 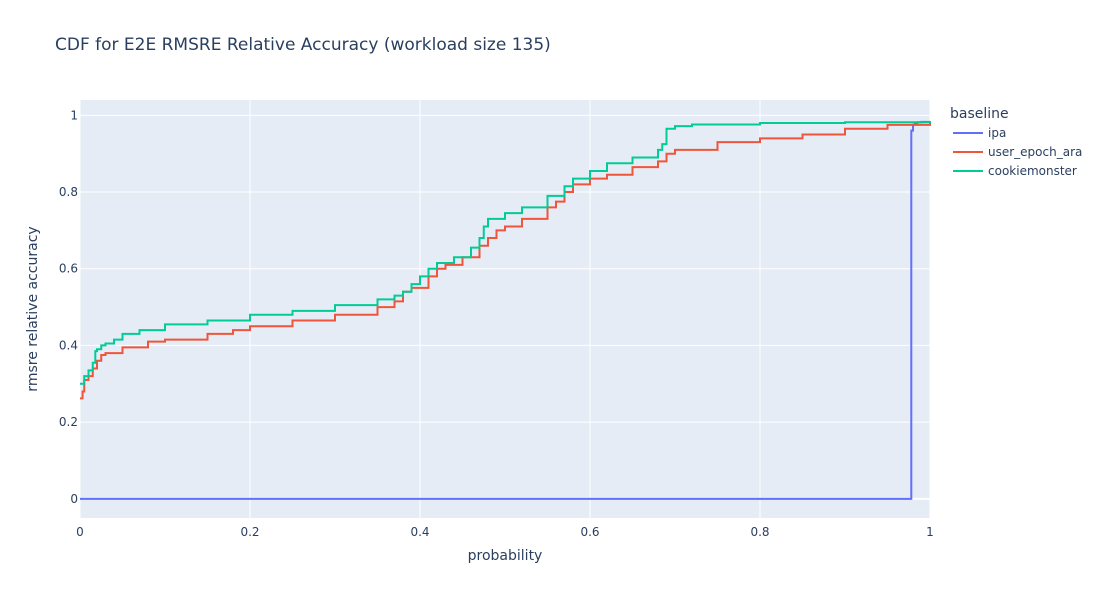 What do you see at coordinates (589, 532) in the screenshot?
I see `x-tick-label: 0.6` at bounding box center [589, 532].